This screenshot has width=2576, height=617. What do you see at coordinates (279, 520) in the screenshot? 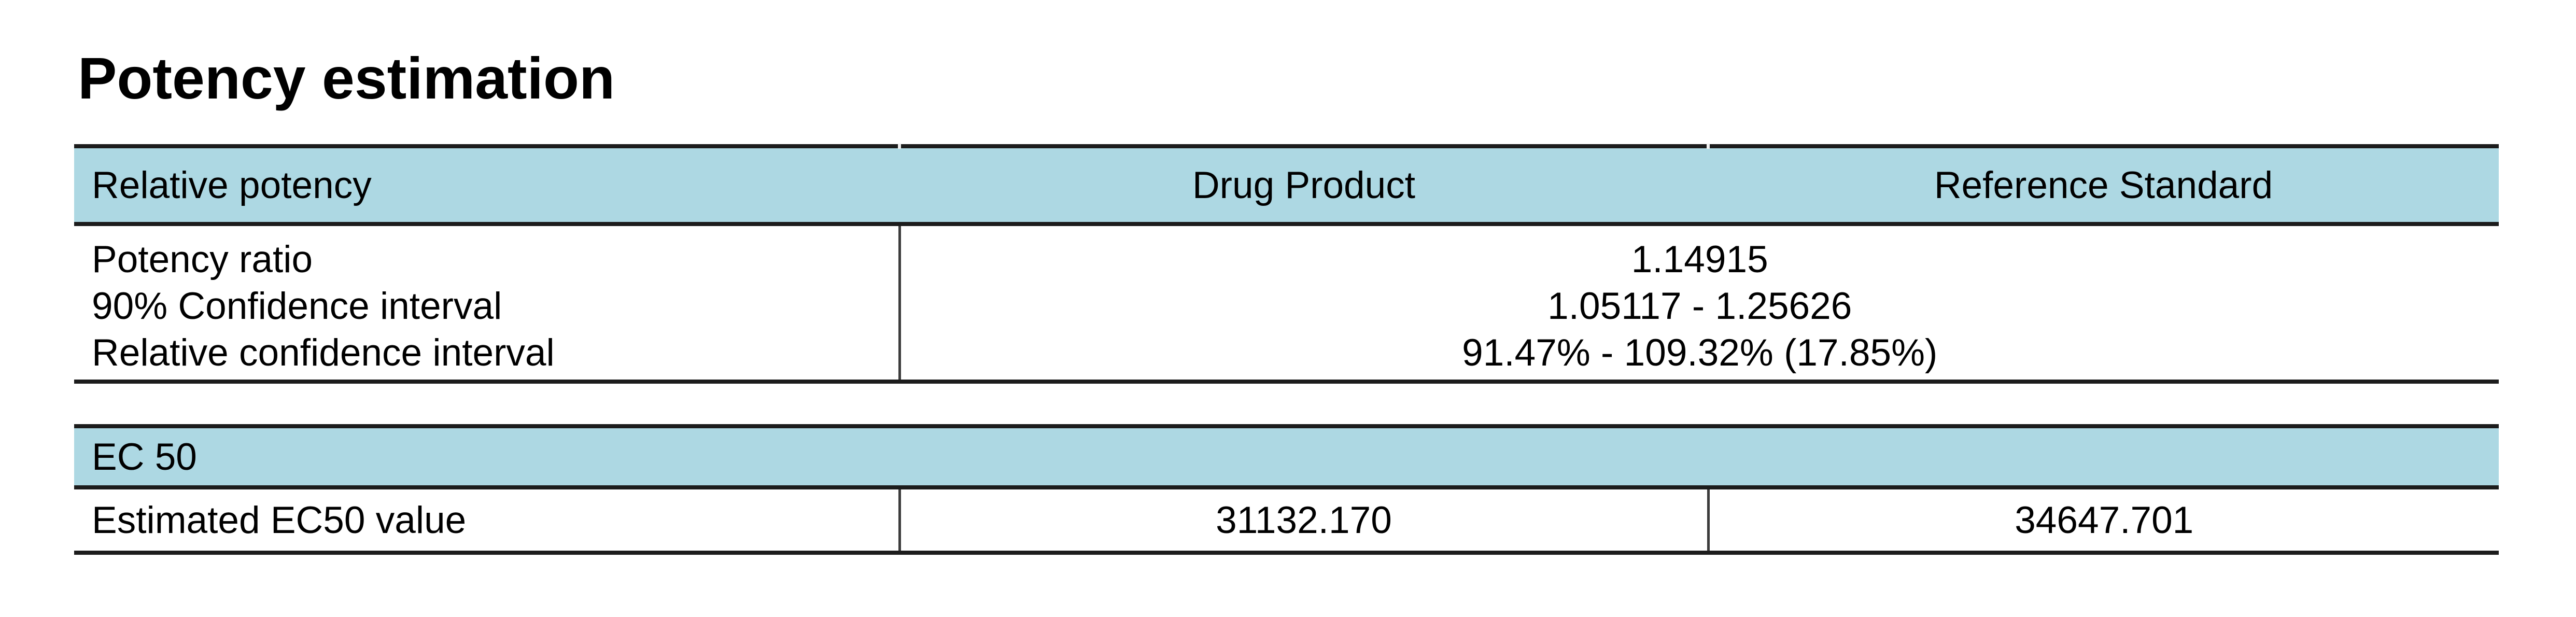
I see `ec50-row-label: Estimated EC50 value` at bounding box center [279, 520].